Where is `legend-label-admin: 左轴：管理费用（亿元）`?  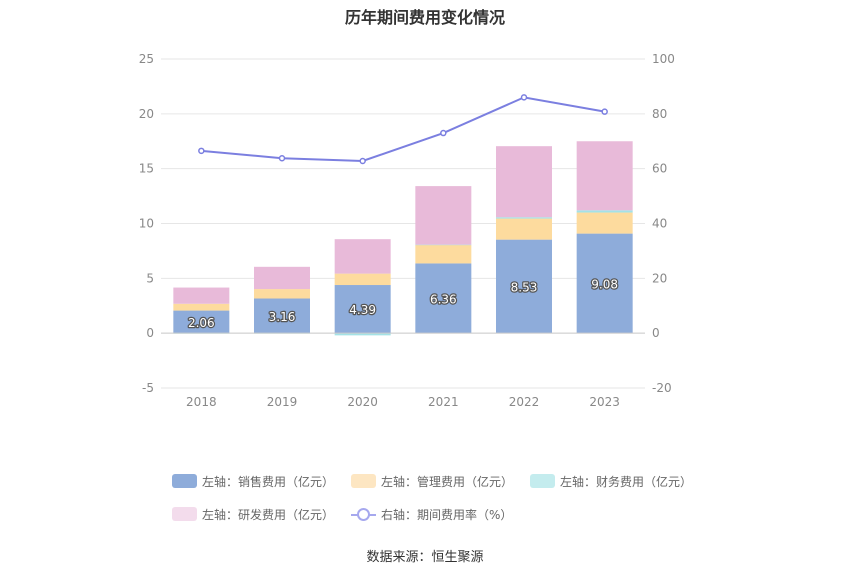
legend-label-admin: 左轴：管理费用（亿元） is located at coordinates (447, 481).